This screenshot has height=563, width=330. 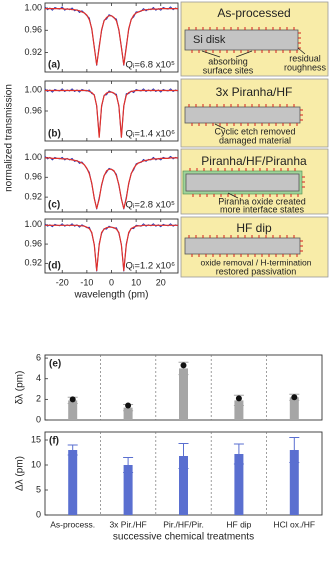 I want to click on x-tick-label: HF dip, so click(x=238, y=524).